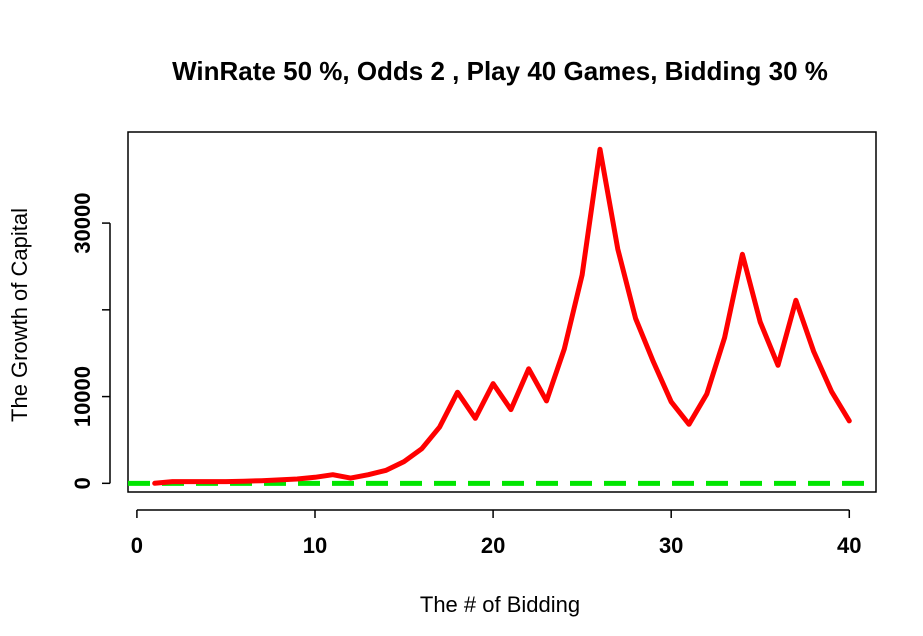 The image size is (923, 636). I want to click on x-tick-label: 10, so click(315, 545).